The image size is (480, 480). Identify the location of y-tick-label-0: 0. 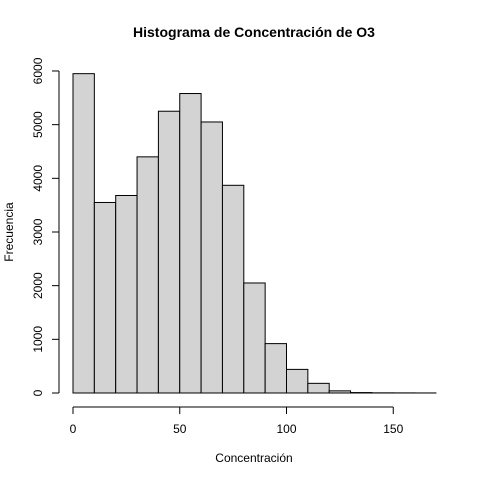
(38, 392).